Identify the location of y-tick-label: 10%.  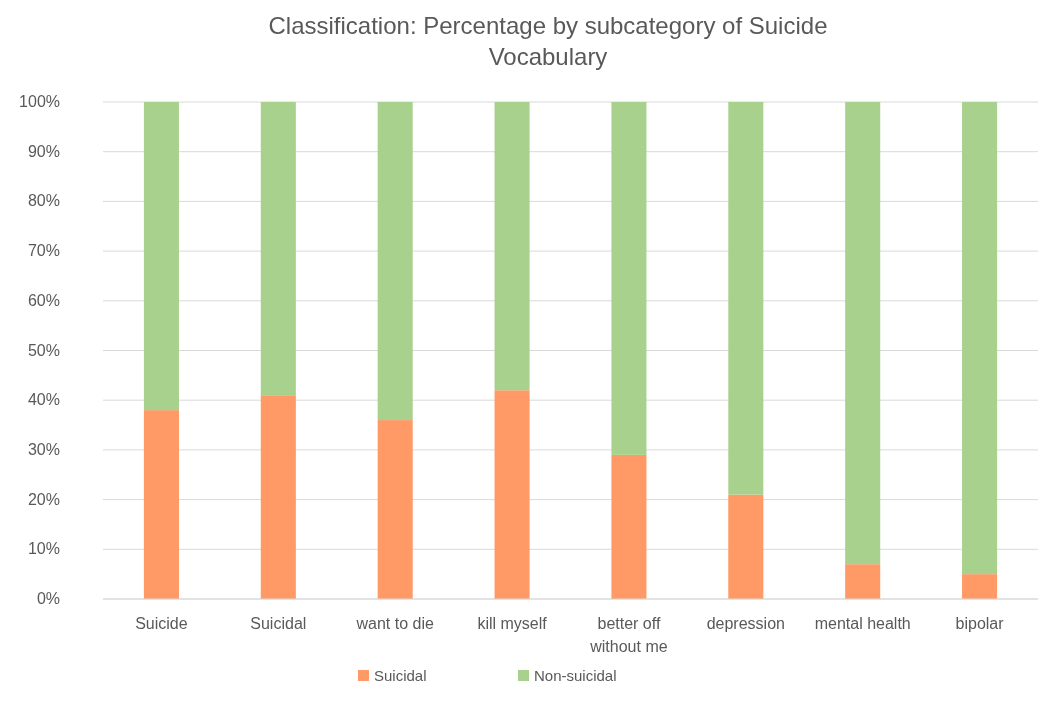
(43, 549).